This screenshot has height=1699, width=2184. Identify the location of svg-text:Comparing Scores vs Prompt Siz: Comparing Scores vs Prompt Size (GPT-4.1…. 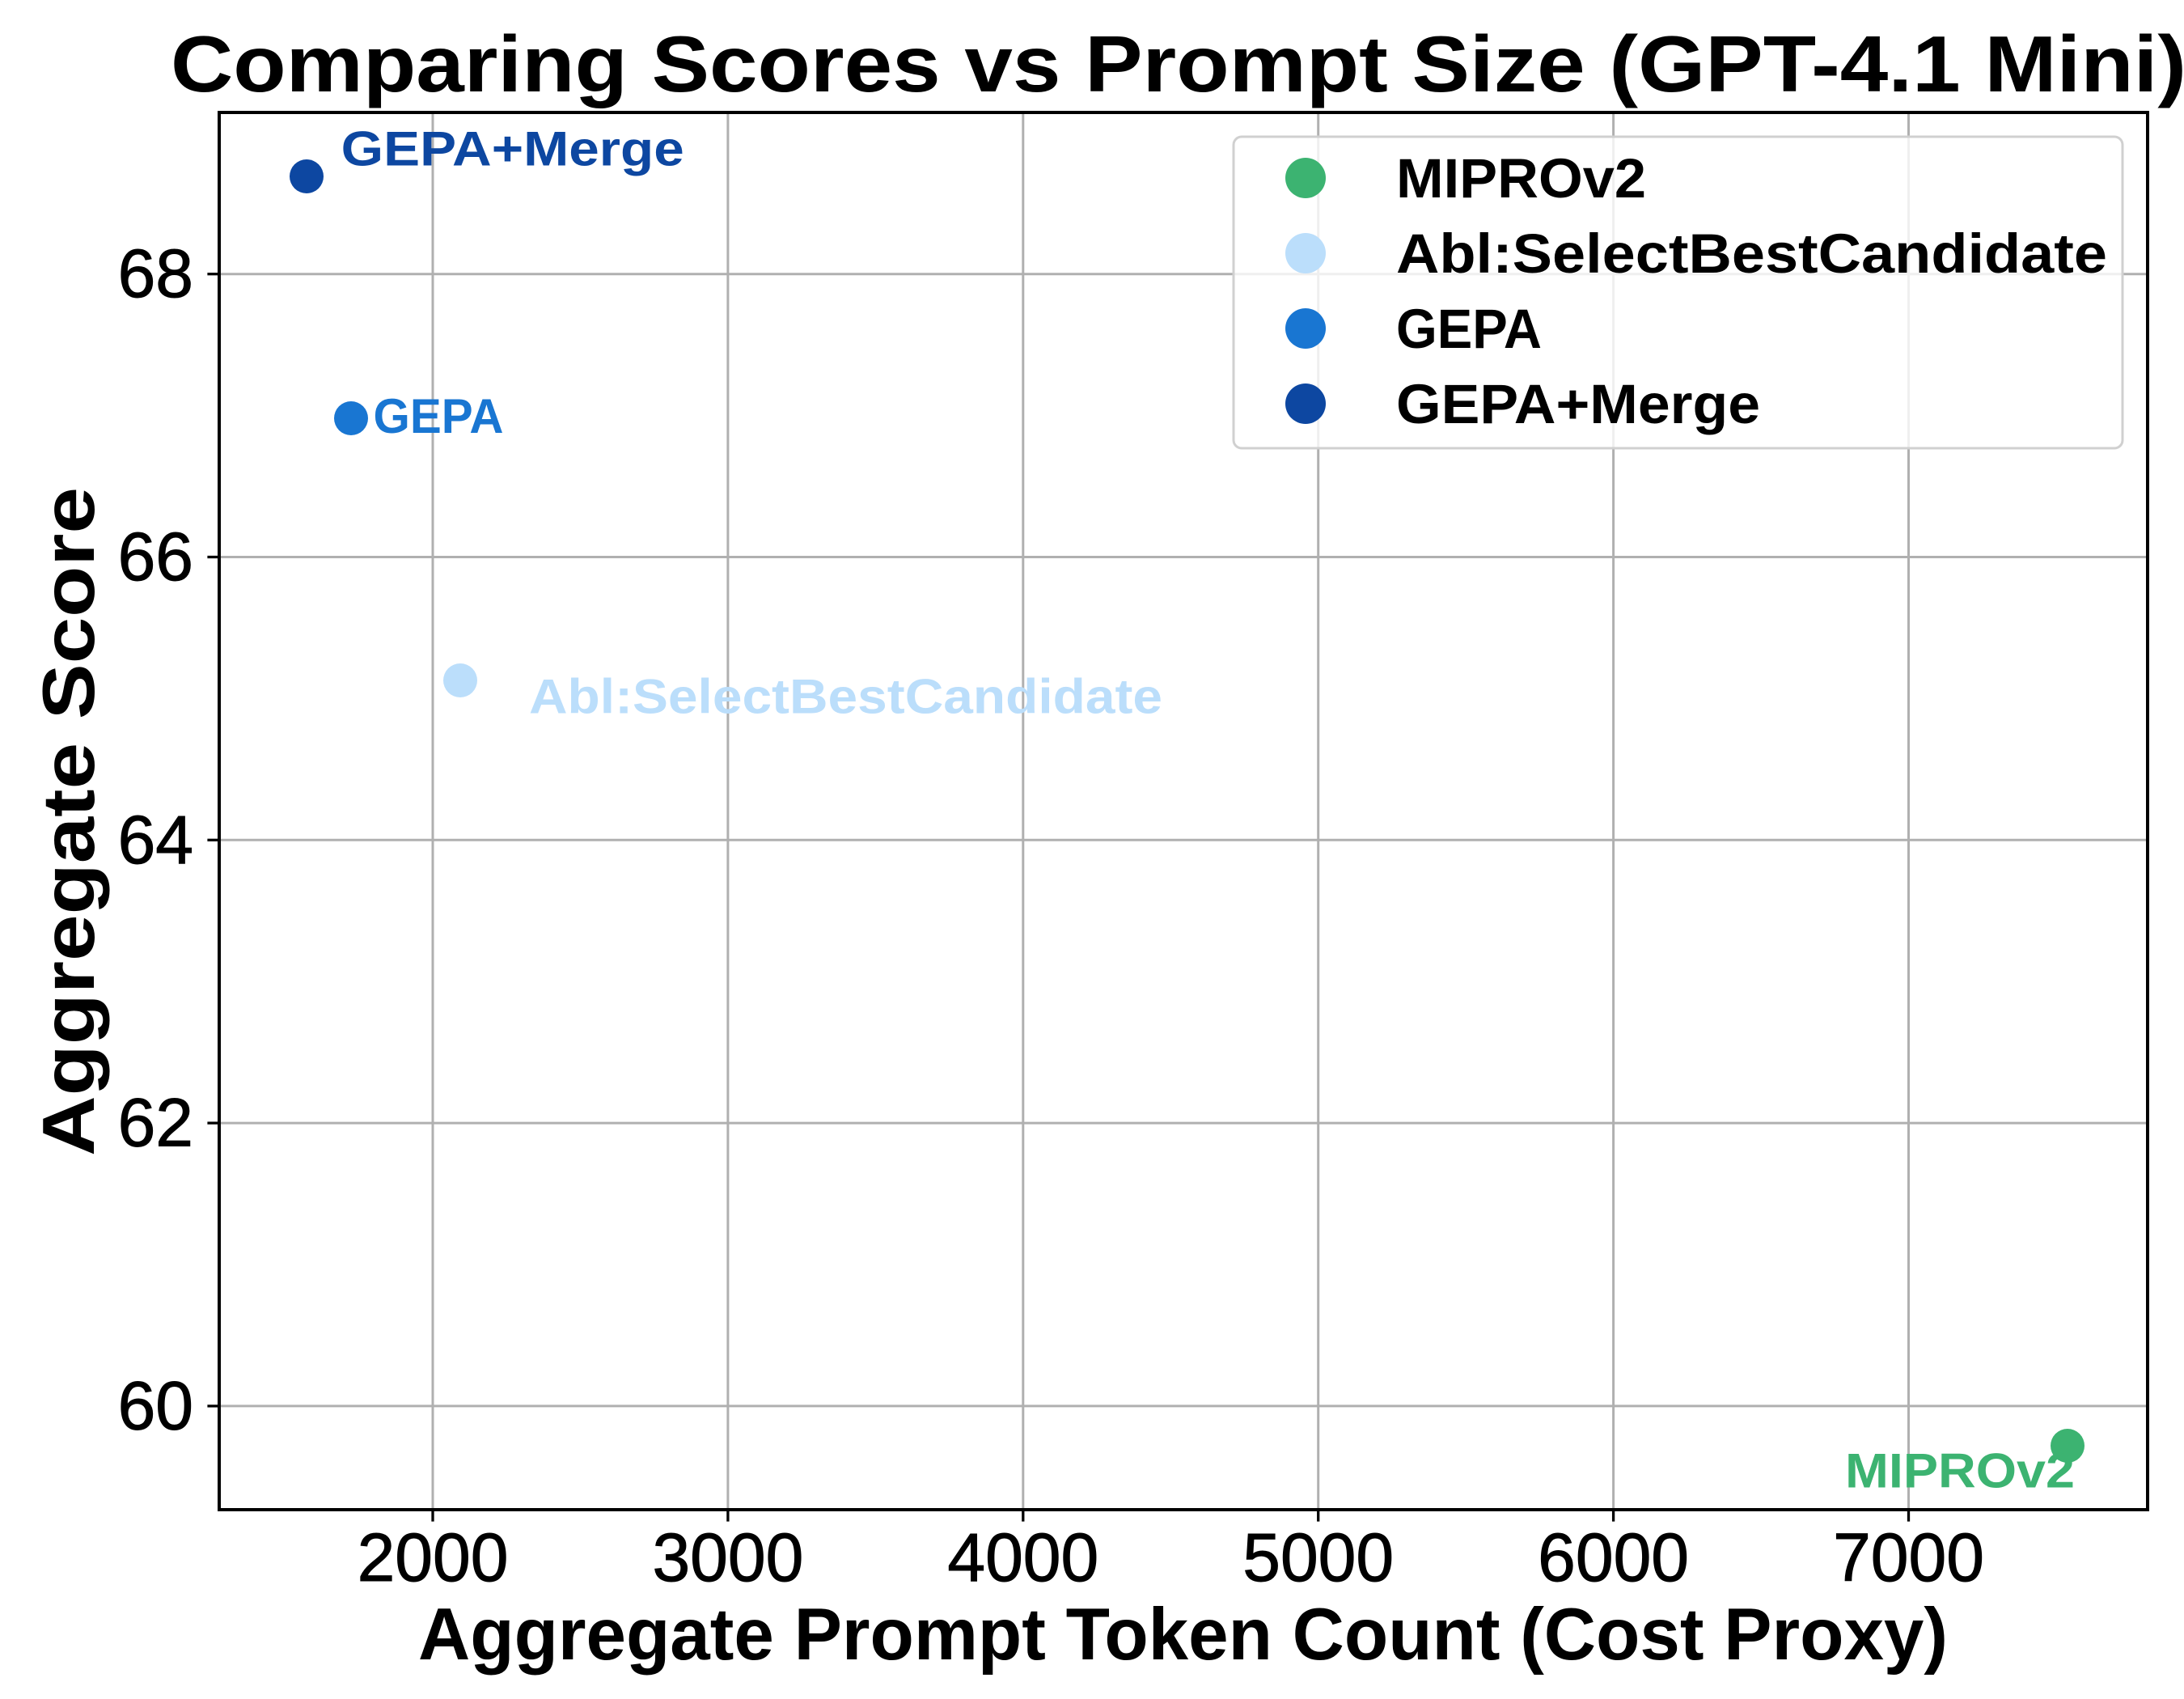
(1177, 63).